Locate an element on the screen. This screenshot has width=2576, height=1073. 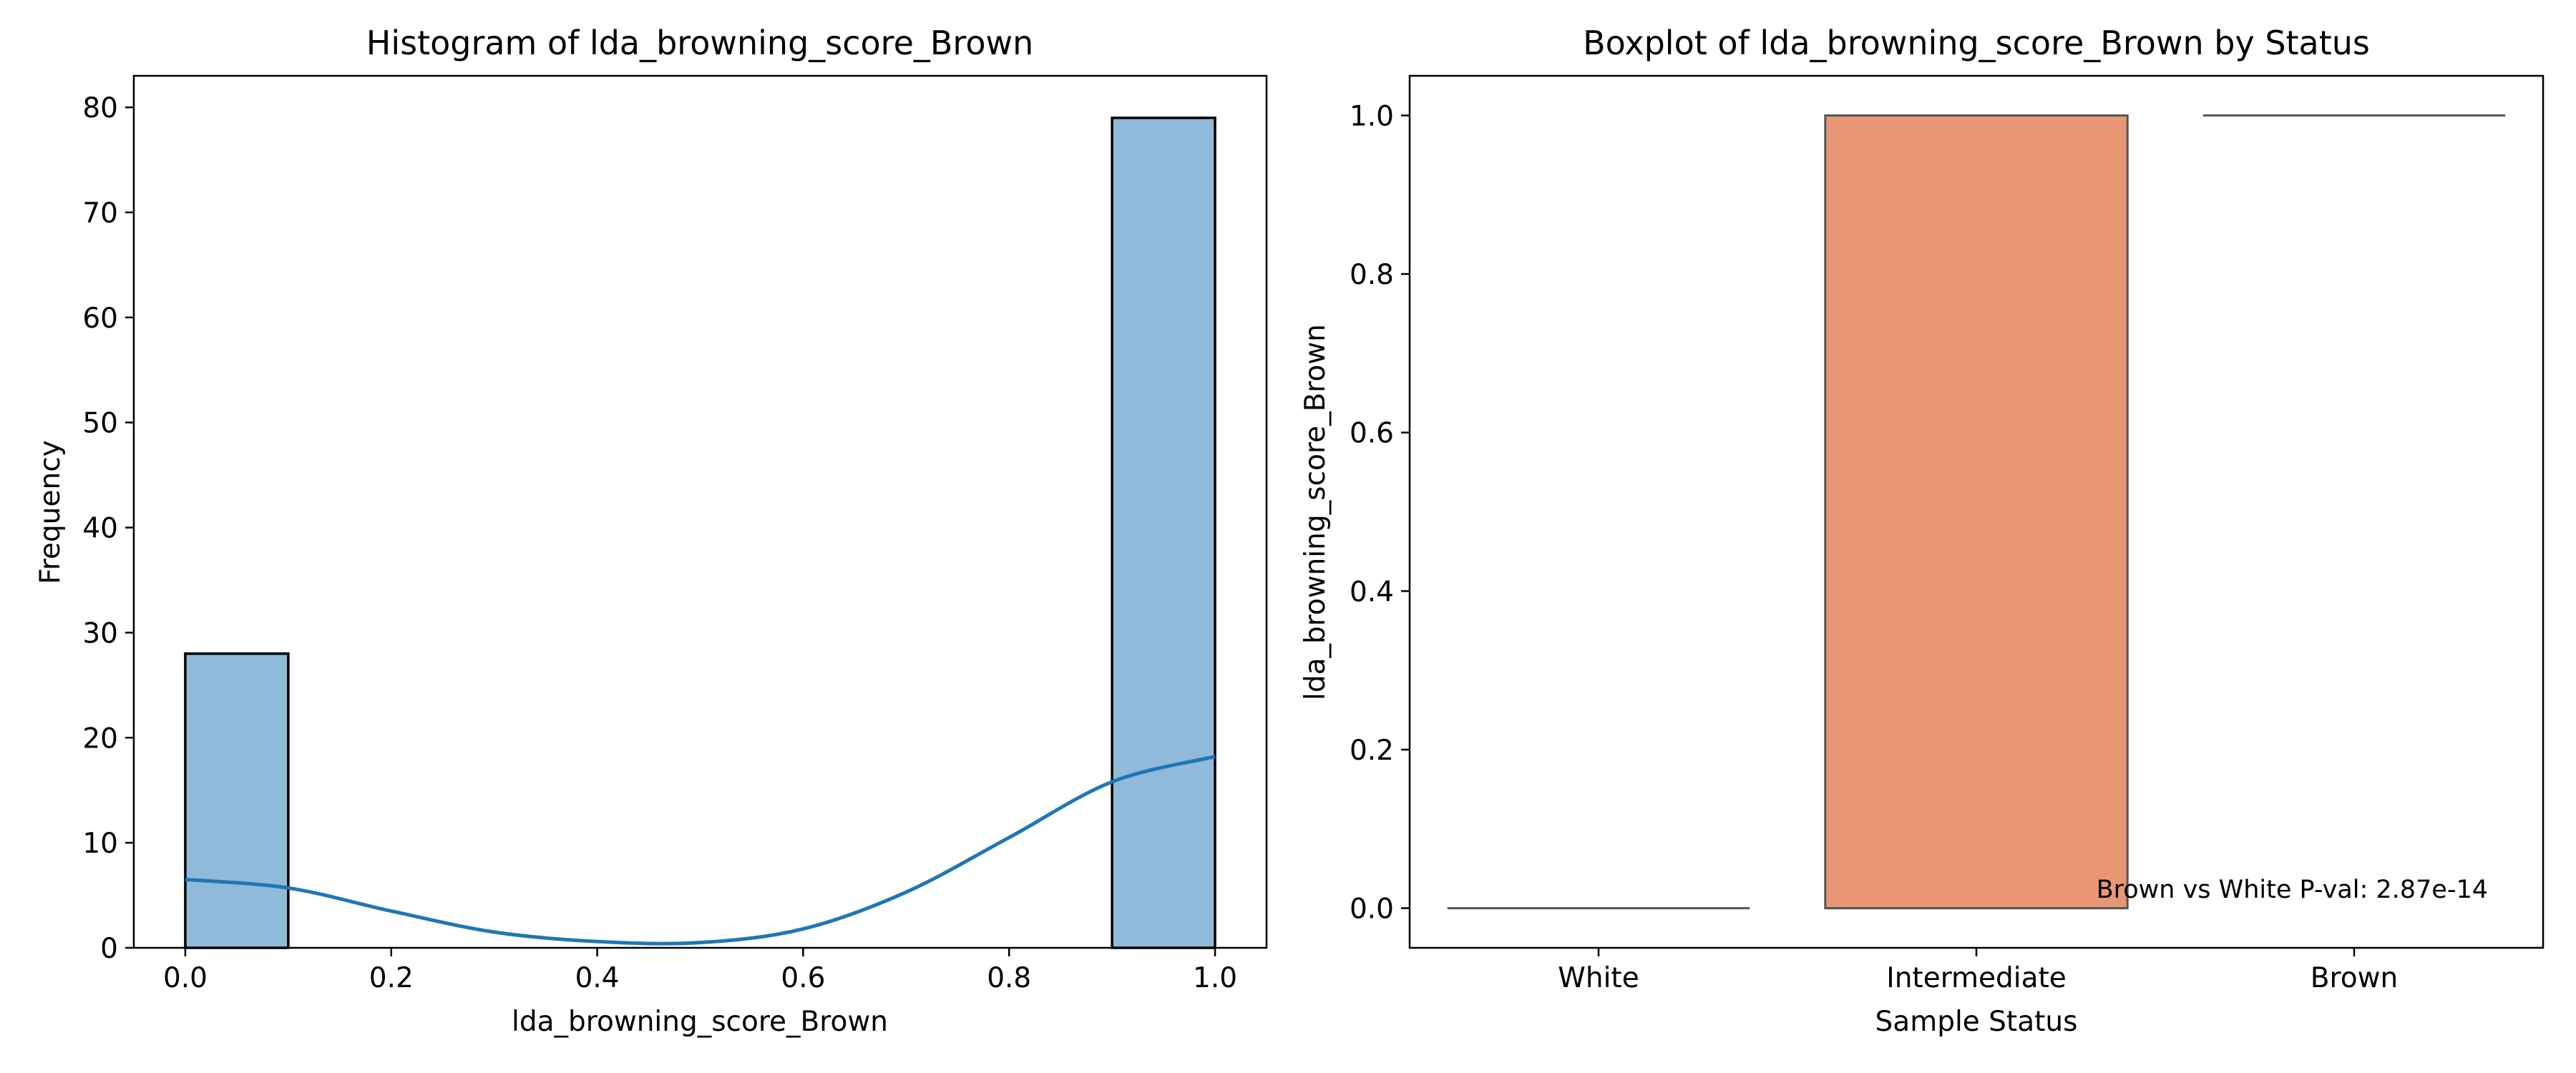
histogram-x-axis-label: lda_browning_score_Brown is located at coordinates (700, 1022).